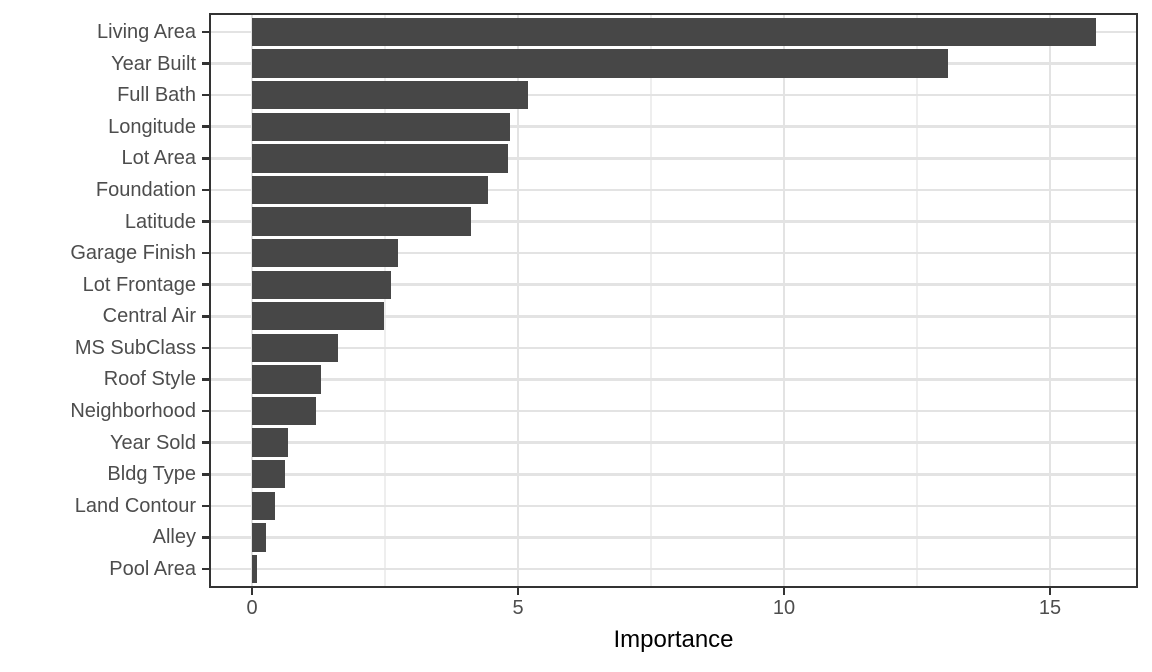 The height and width of the screenshot is (672, 1152). What do you see at coordinates (139, 284) in the screenshot?
I see `y-label-lot-frontage: Lot Frontage` at bounding box center [139, 284].